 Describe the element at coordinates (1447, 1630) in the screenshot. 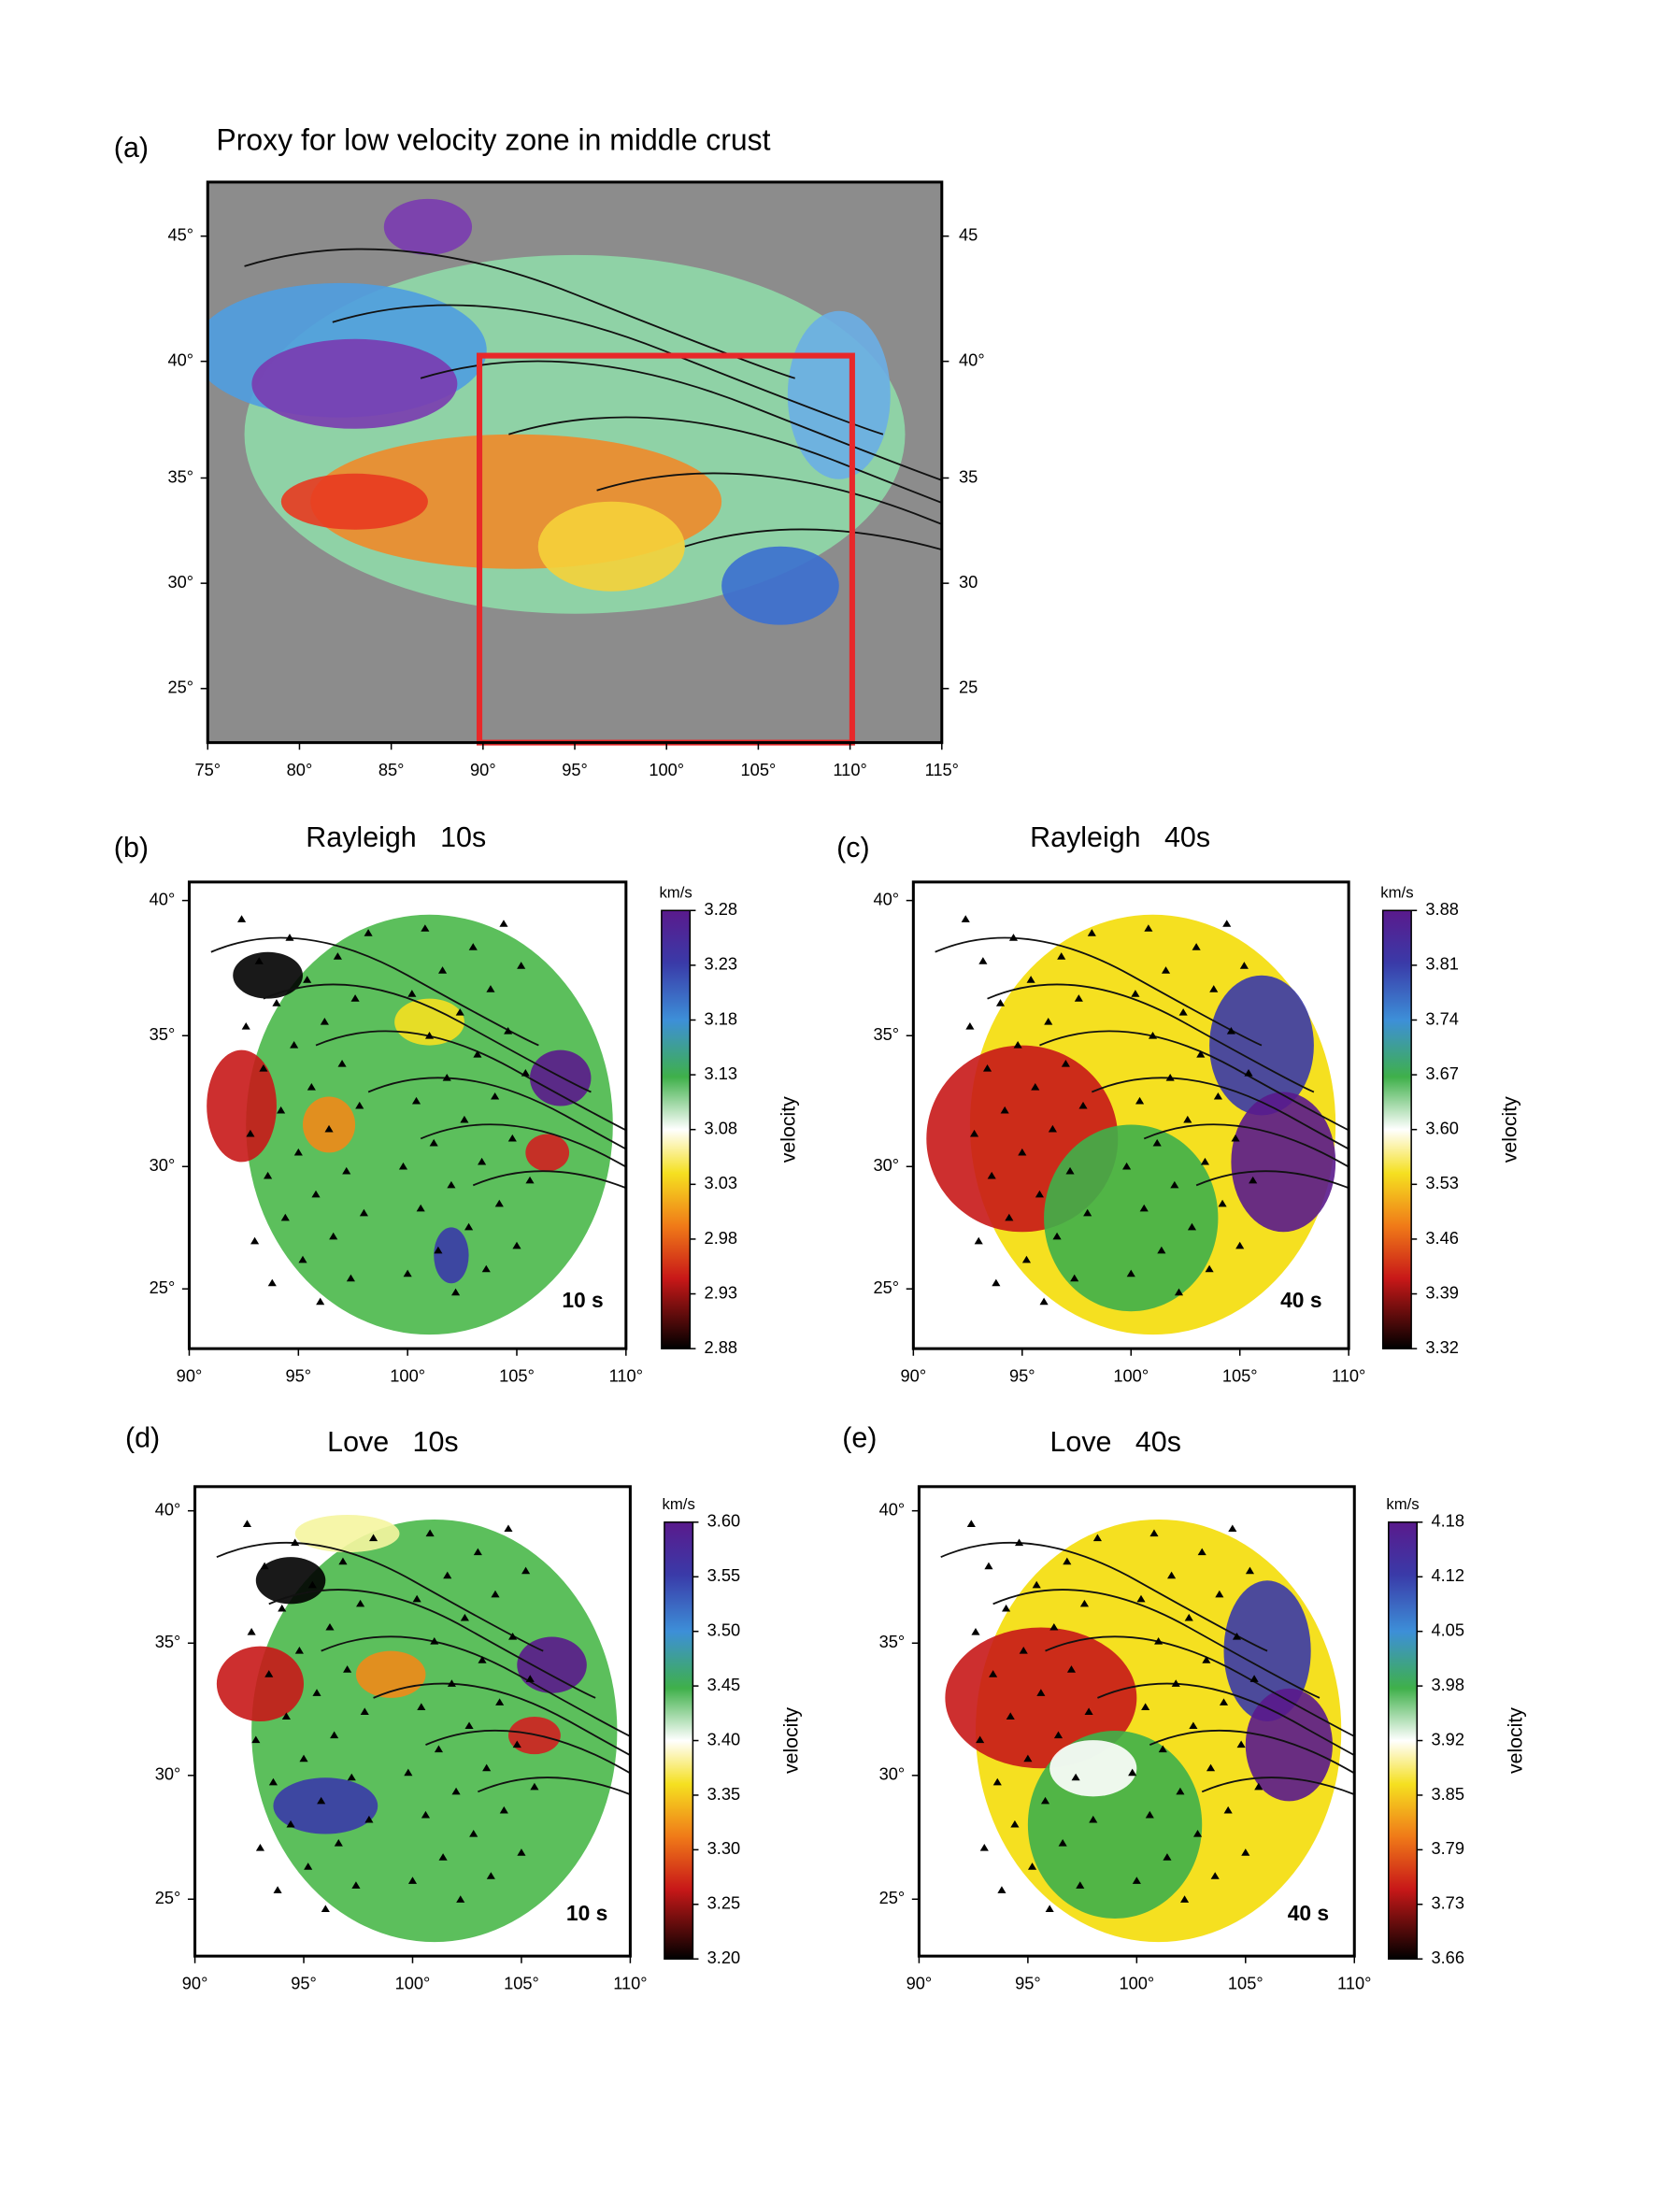

I see `colorbar-tick-label: 4.05` at that location.